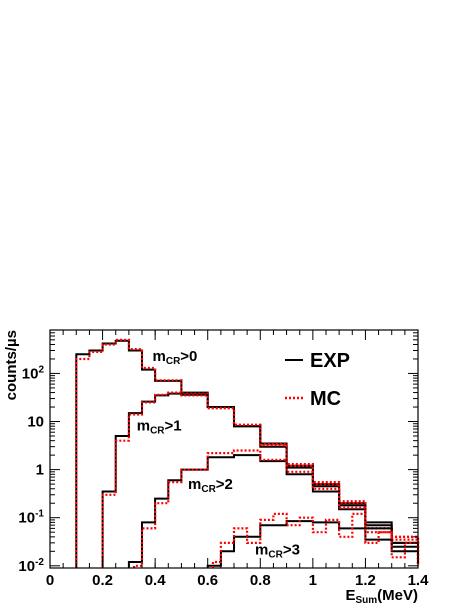  Describe the element at coordinates (325, 399) in the screenshot. I see `legend-label-mc: MC` at that location.